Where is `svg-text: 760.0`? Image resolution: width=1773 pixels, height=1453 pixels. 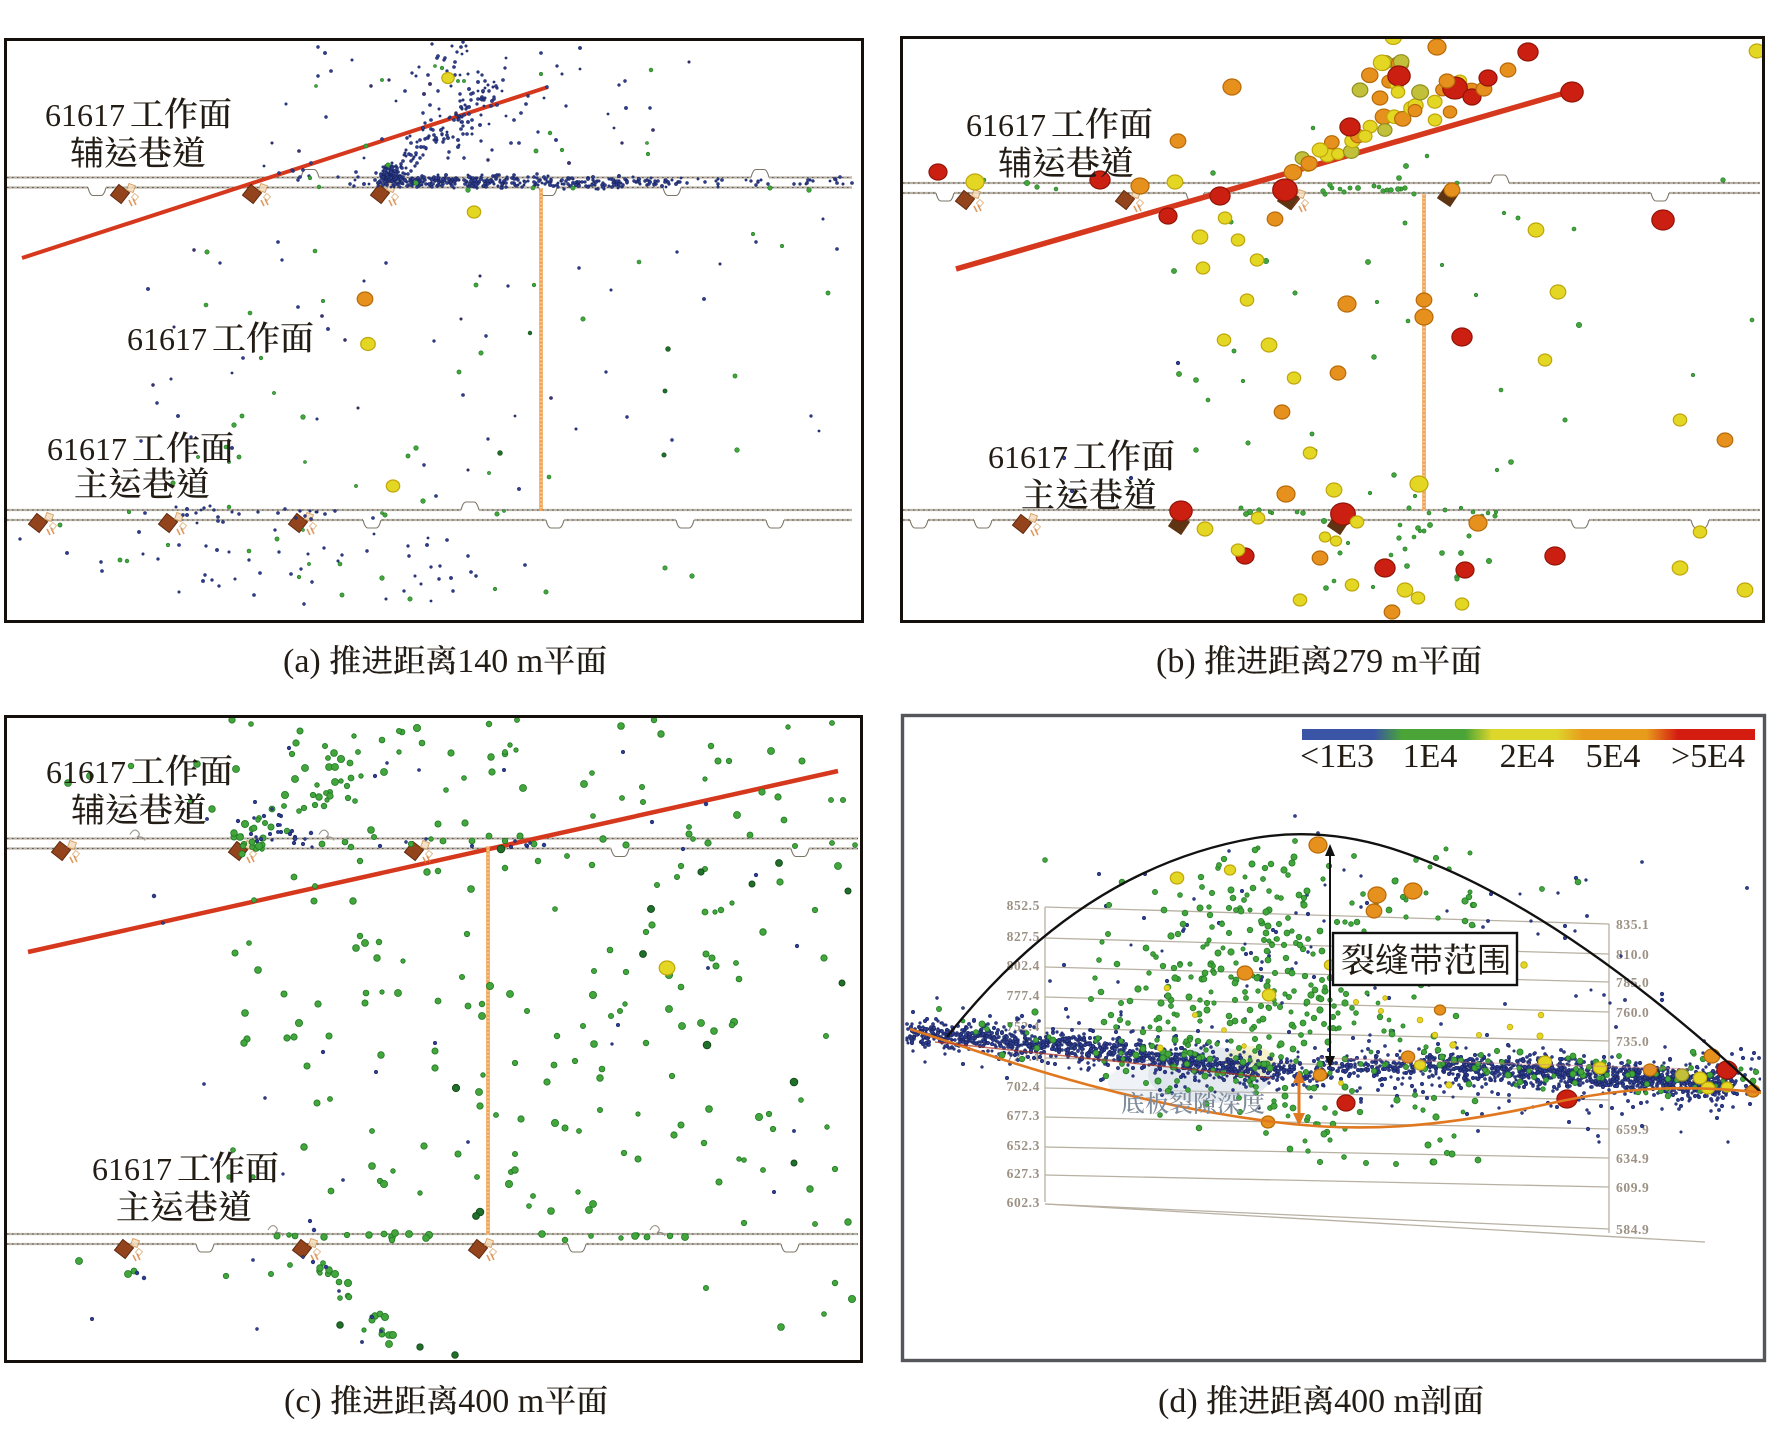 svg-text: 760.0 is located at coordinates (1632, 1012).